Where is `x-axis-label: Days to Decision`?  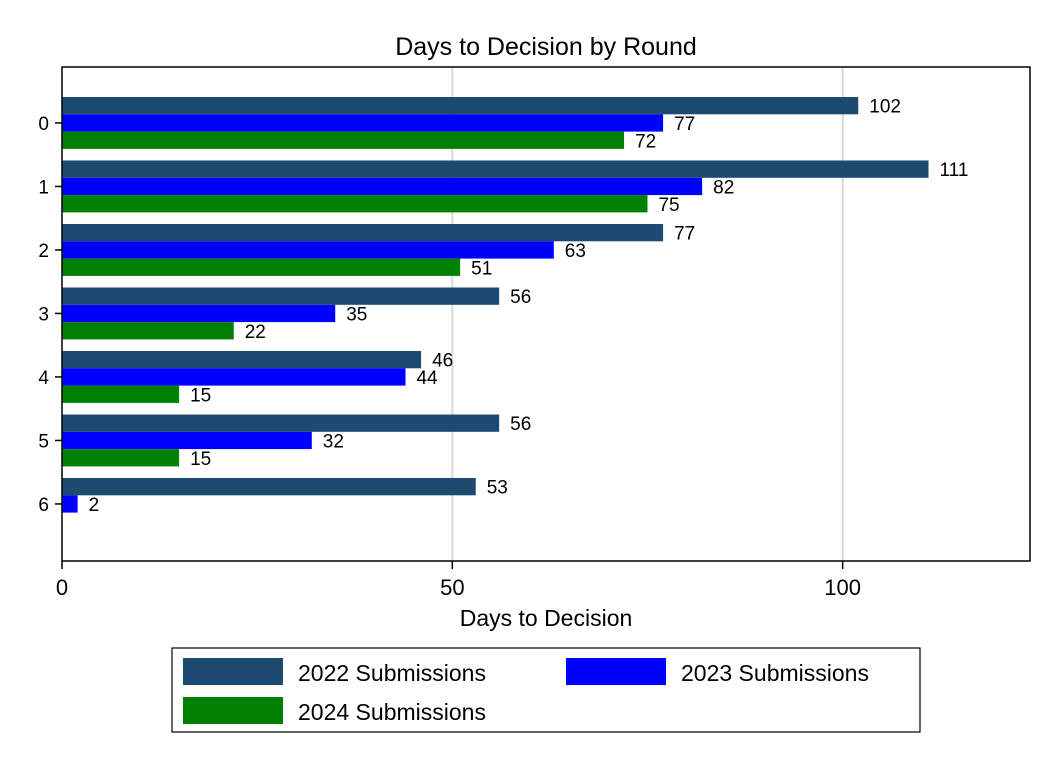
x-axis-label: Days to Decision is located at coordinates (546, 618).